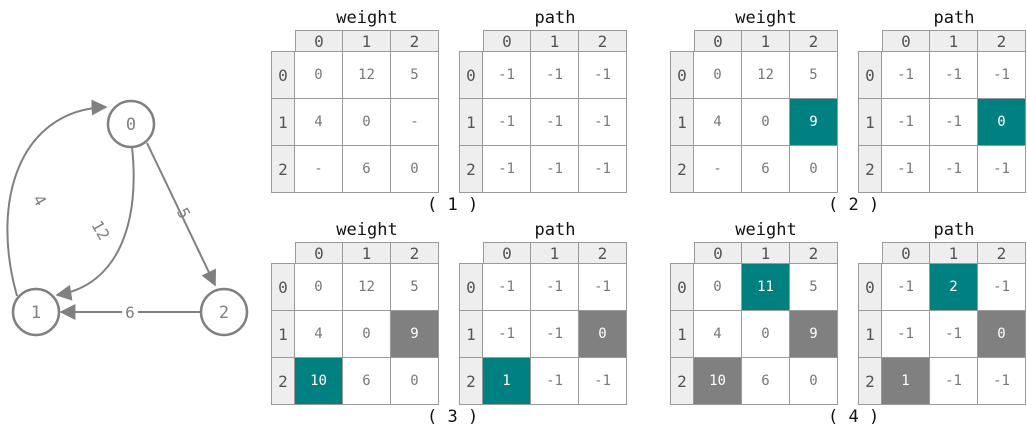 The image size is (1027, 440). I want to click on matrix-cell: 10, so click(318, 381).